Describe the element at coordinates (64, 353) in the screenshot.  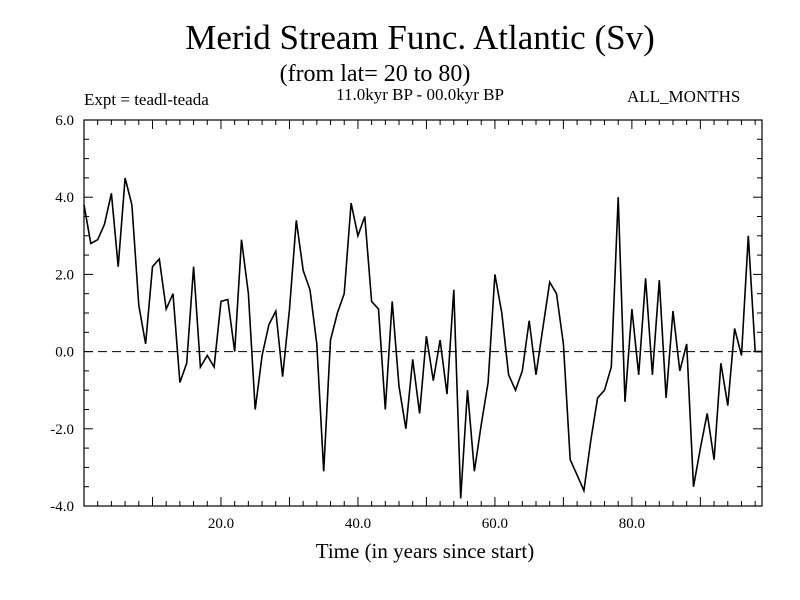
I see `y-tick-label: 0.0` at that location.